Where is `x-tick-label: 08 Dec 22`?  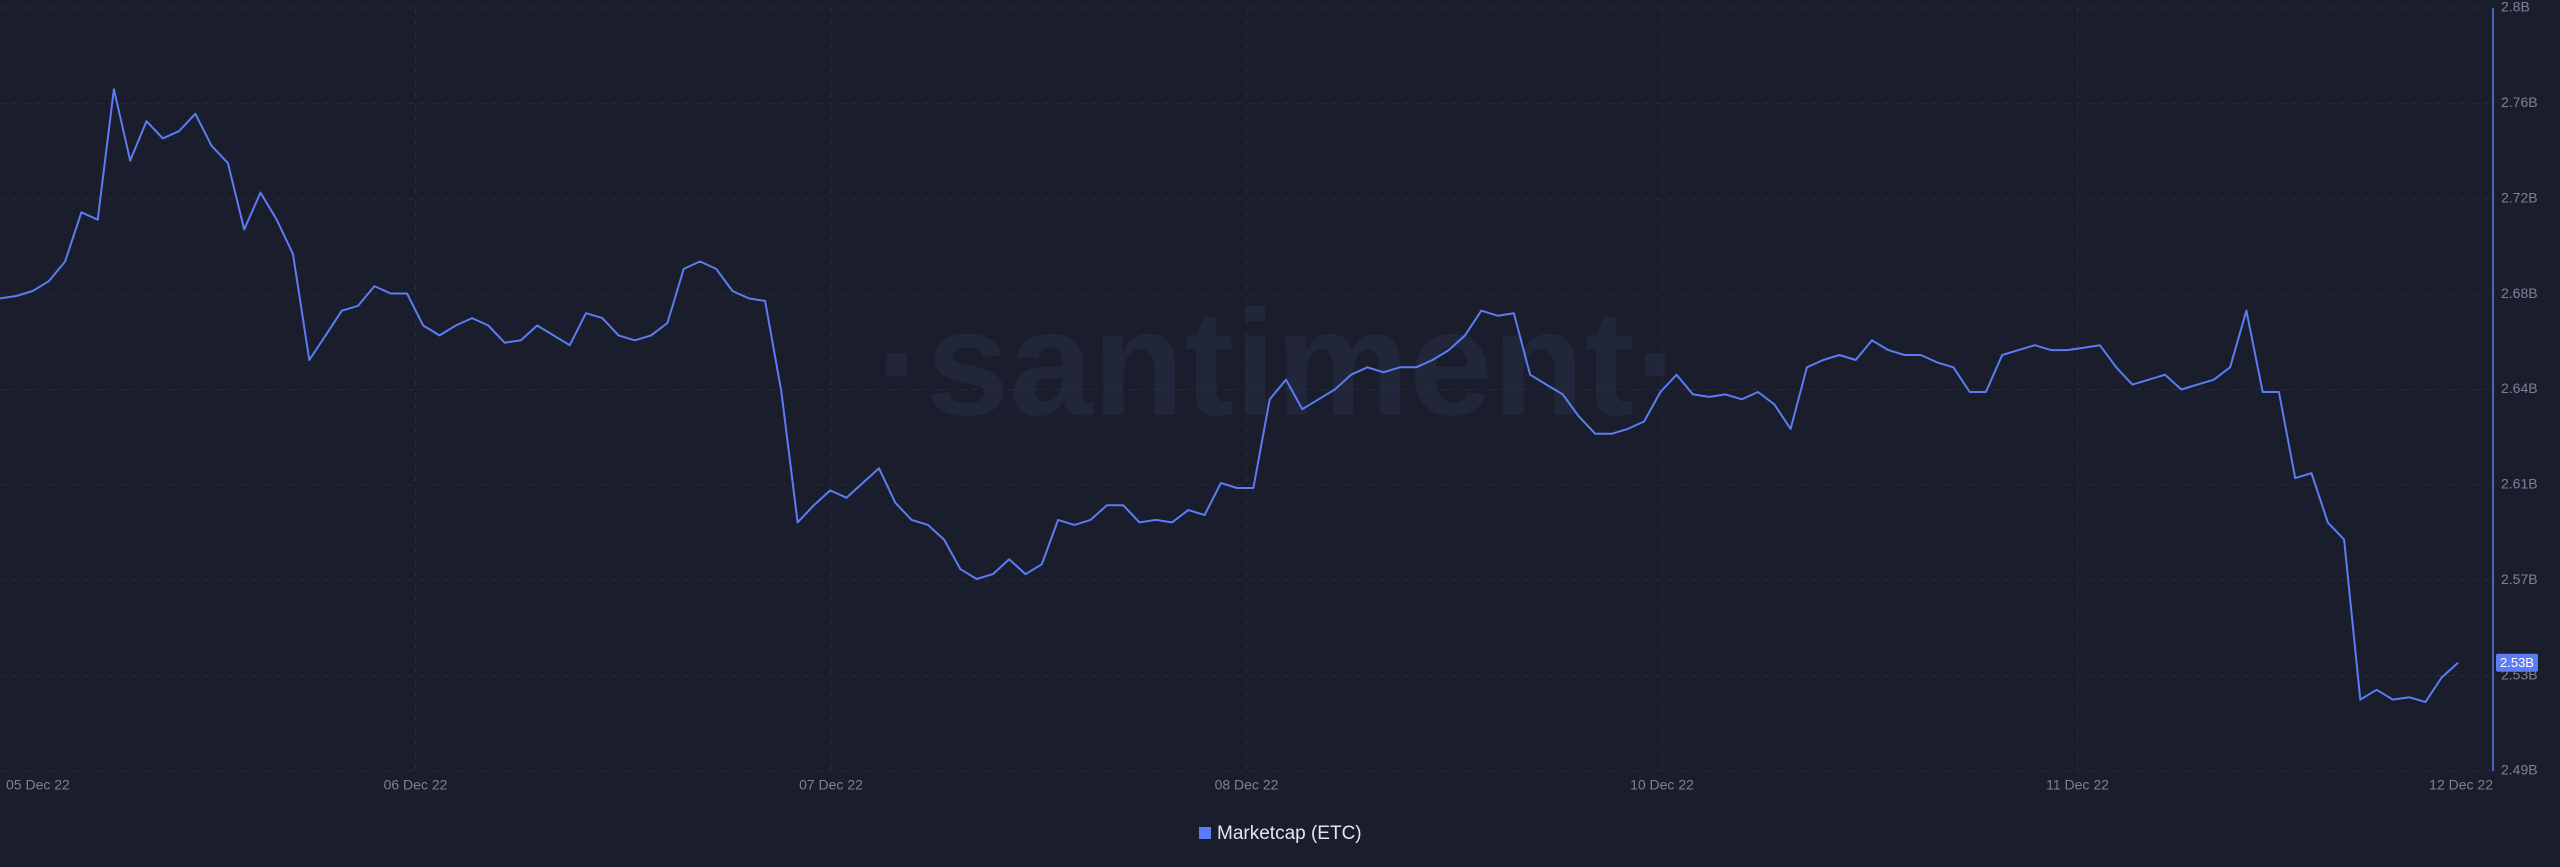
x-tick-label: 08 Dec 22 is located at coordinates (1247, 785).